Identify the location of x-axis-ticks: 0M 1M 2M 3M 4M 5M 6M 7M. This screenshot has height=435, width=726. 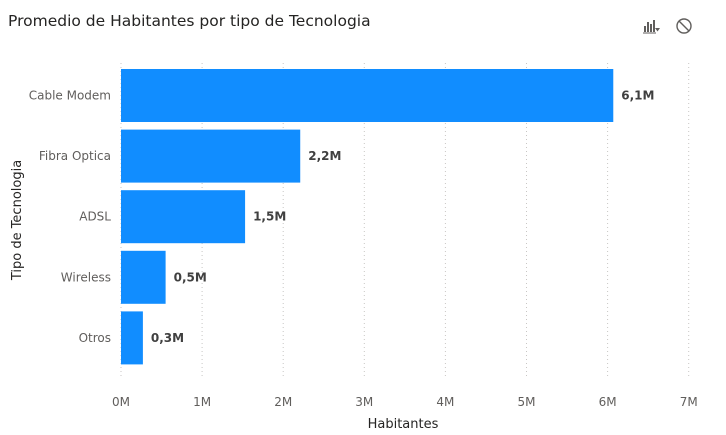
(405, 402).